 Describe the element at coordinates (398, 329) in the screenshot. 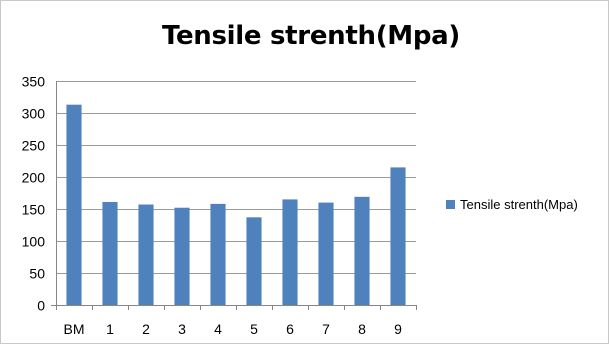

I see `x-tick-label: 9` at that location.